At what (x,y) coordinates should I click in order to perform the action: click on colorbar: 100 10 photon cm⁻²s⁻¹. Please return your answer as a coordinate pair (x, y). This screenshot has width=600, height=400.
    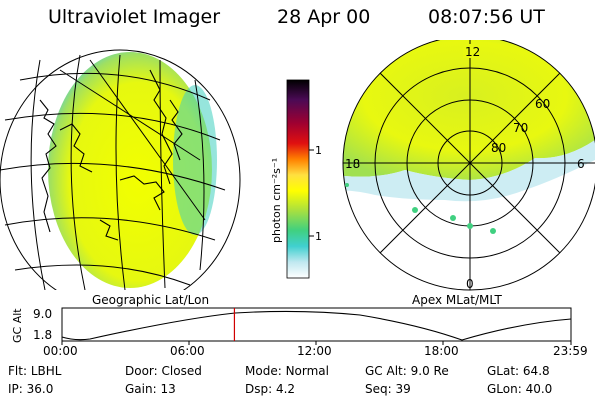
    Looking at the image, I should click on (296, 179).